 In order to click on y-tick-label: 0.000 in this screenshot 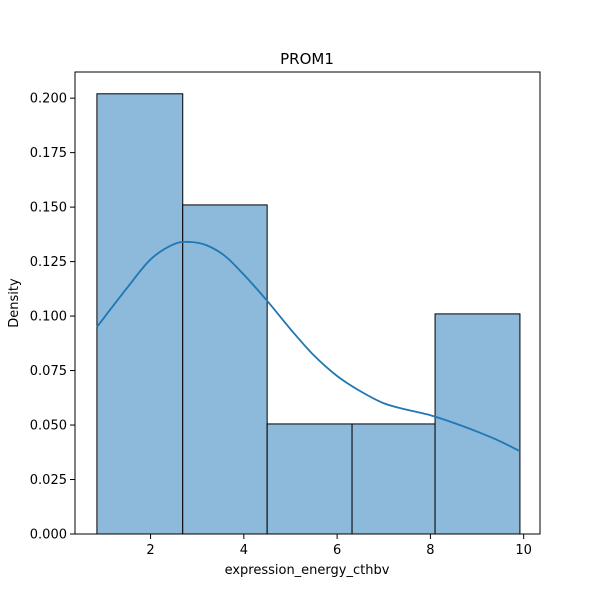, I will do `click(48, 535)`.